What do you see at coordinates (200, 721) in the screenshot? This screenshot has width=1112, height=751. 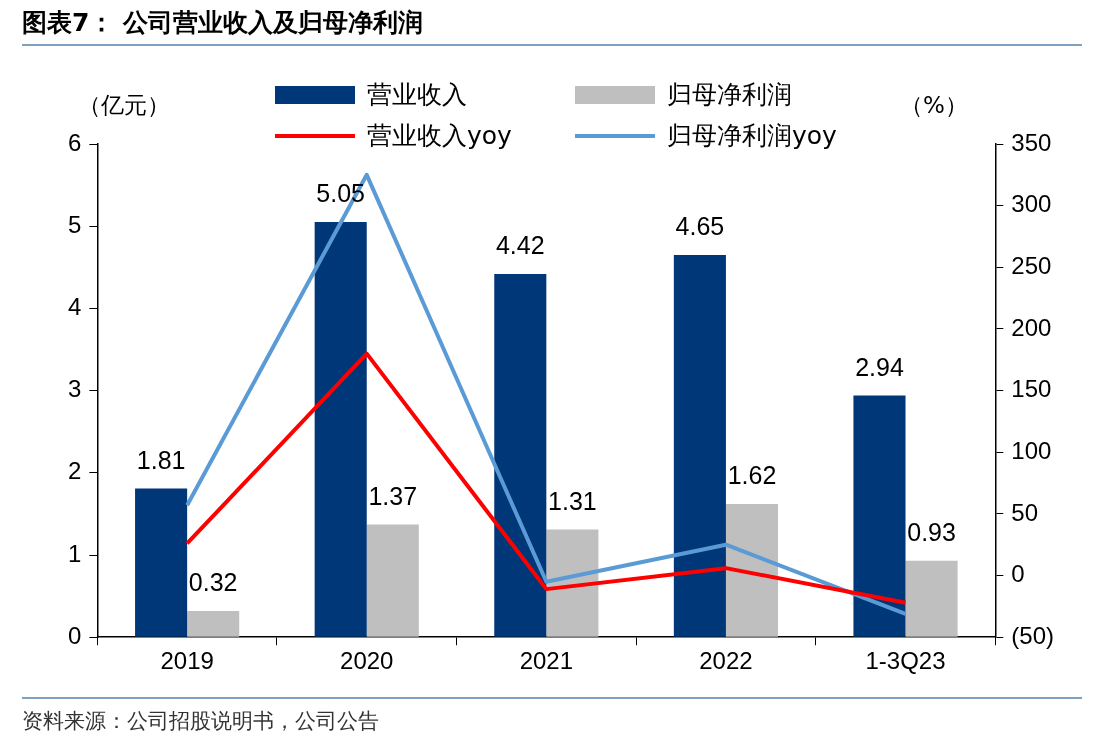 I see `text: 资料来源：公司招股说明书，公司公告` at bounding box center [200, 721].